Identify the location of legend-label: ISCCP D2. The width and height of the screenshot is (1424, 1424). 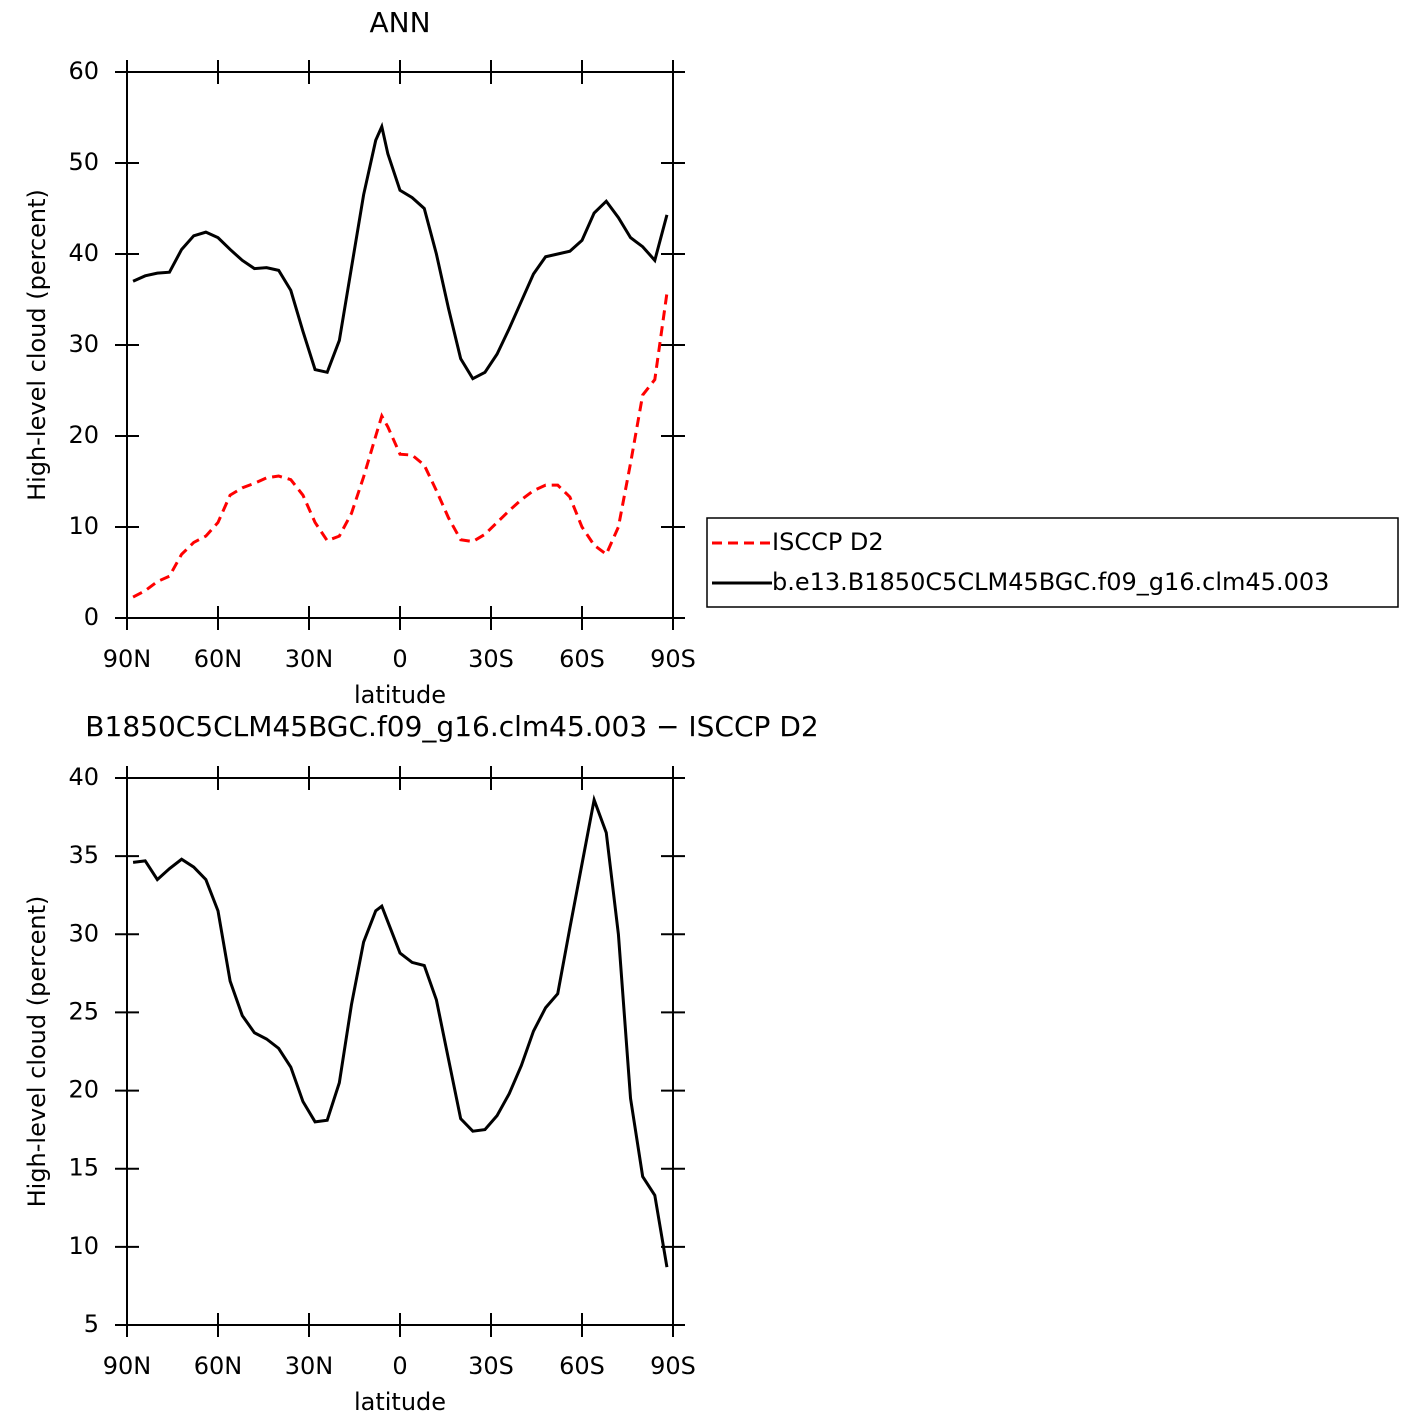
(828, 542).